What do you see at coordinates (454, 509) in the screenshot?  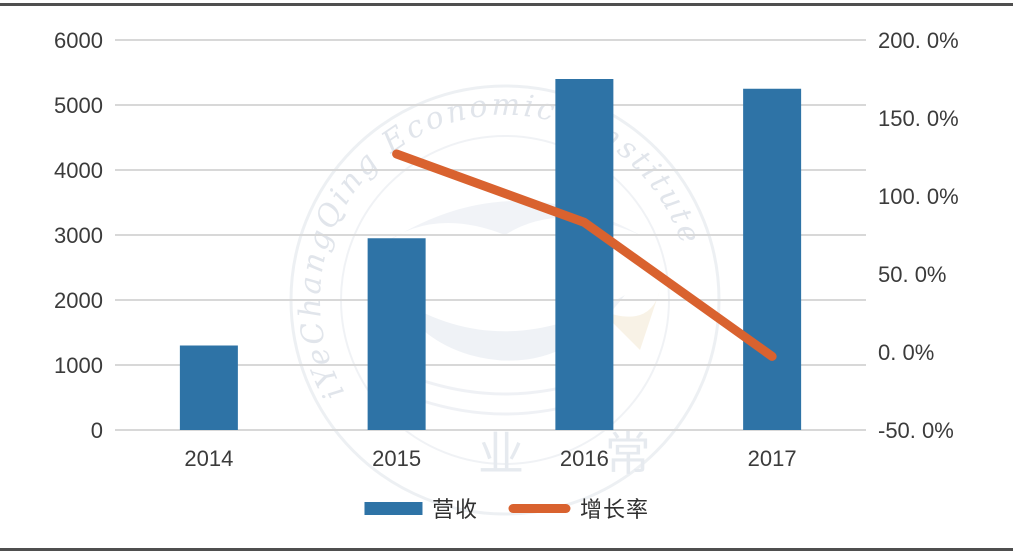 I see `legend-label-revenue: 营收` at bounding box center [454, 509].